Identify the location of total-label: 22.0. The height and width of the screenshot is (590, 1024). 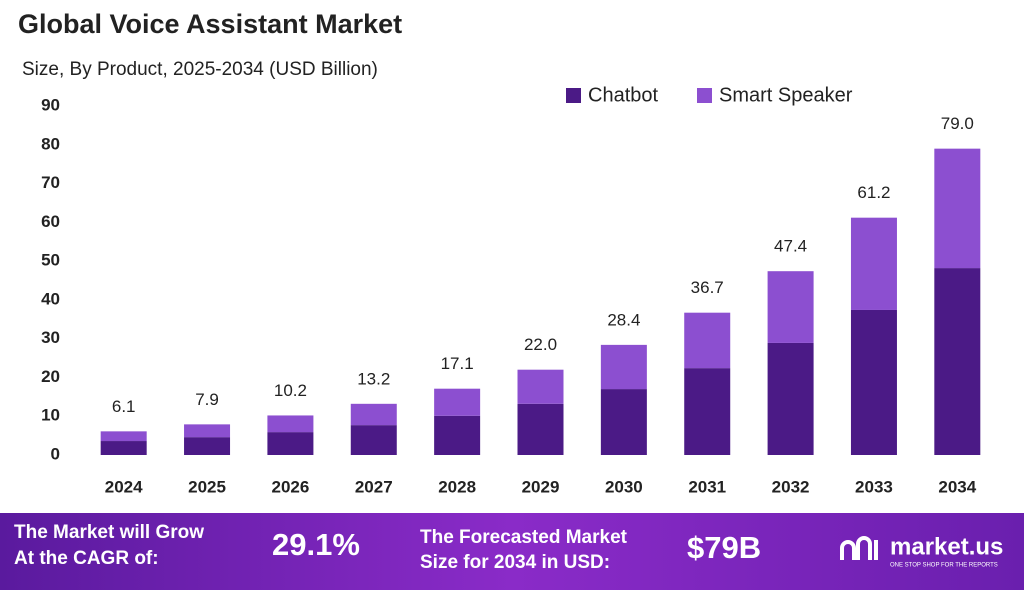
(540, 344).